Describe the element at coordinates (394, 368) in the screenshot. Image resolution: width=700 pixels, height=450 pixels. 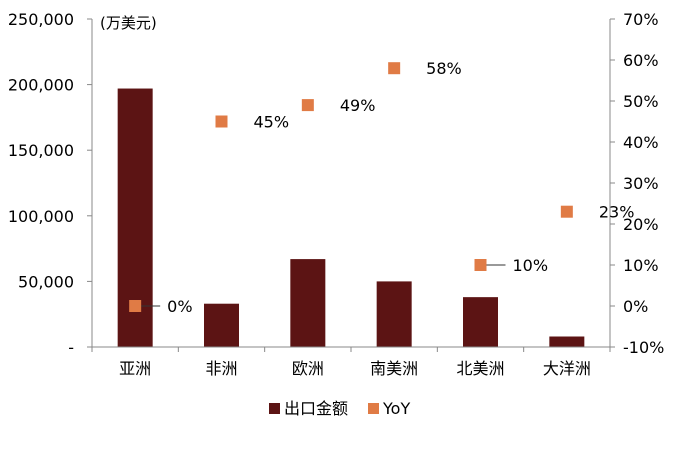
I see `category-label: 南美洲` at that location.